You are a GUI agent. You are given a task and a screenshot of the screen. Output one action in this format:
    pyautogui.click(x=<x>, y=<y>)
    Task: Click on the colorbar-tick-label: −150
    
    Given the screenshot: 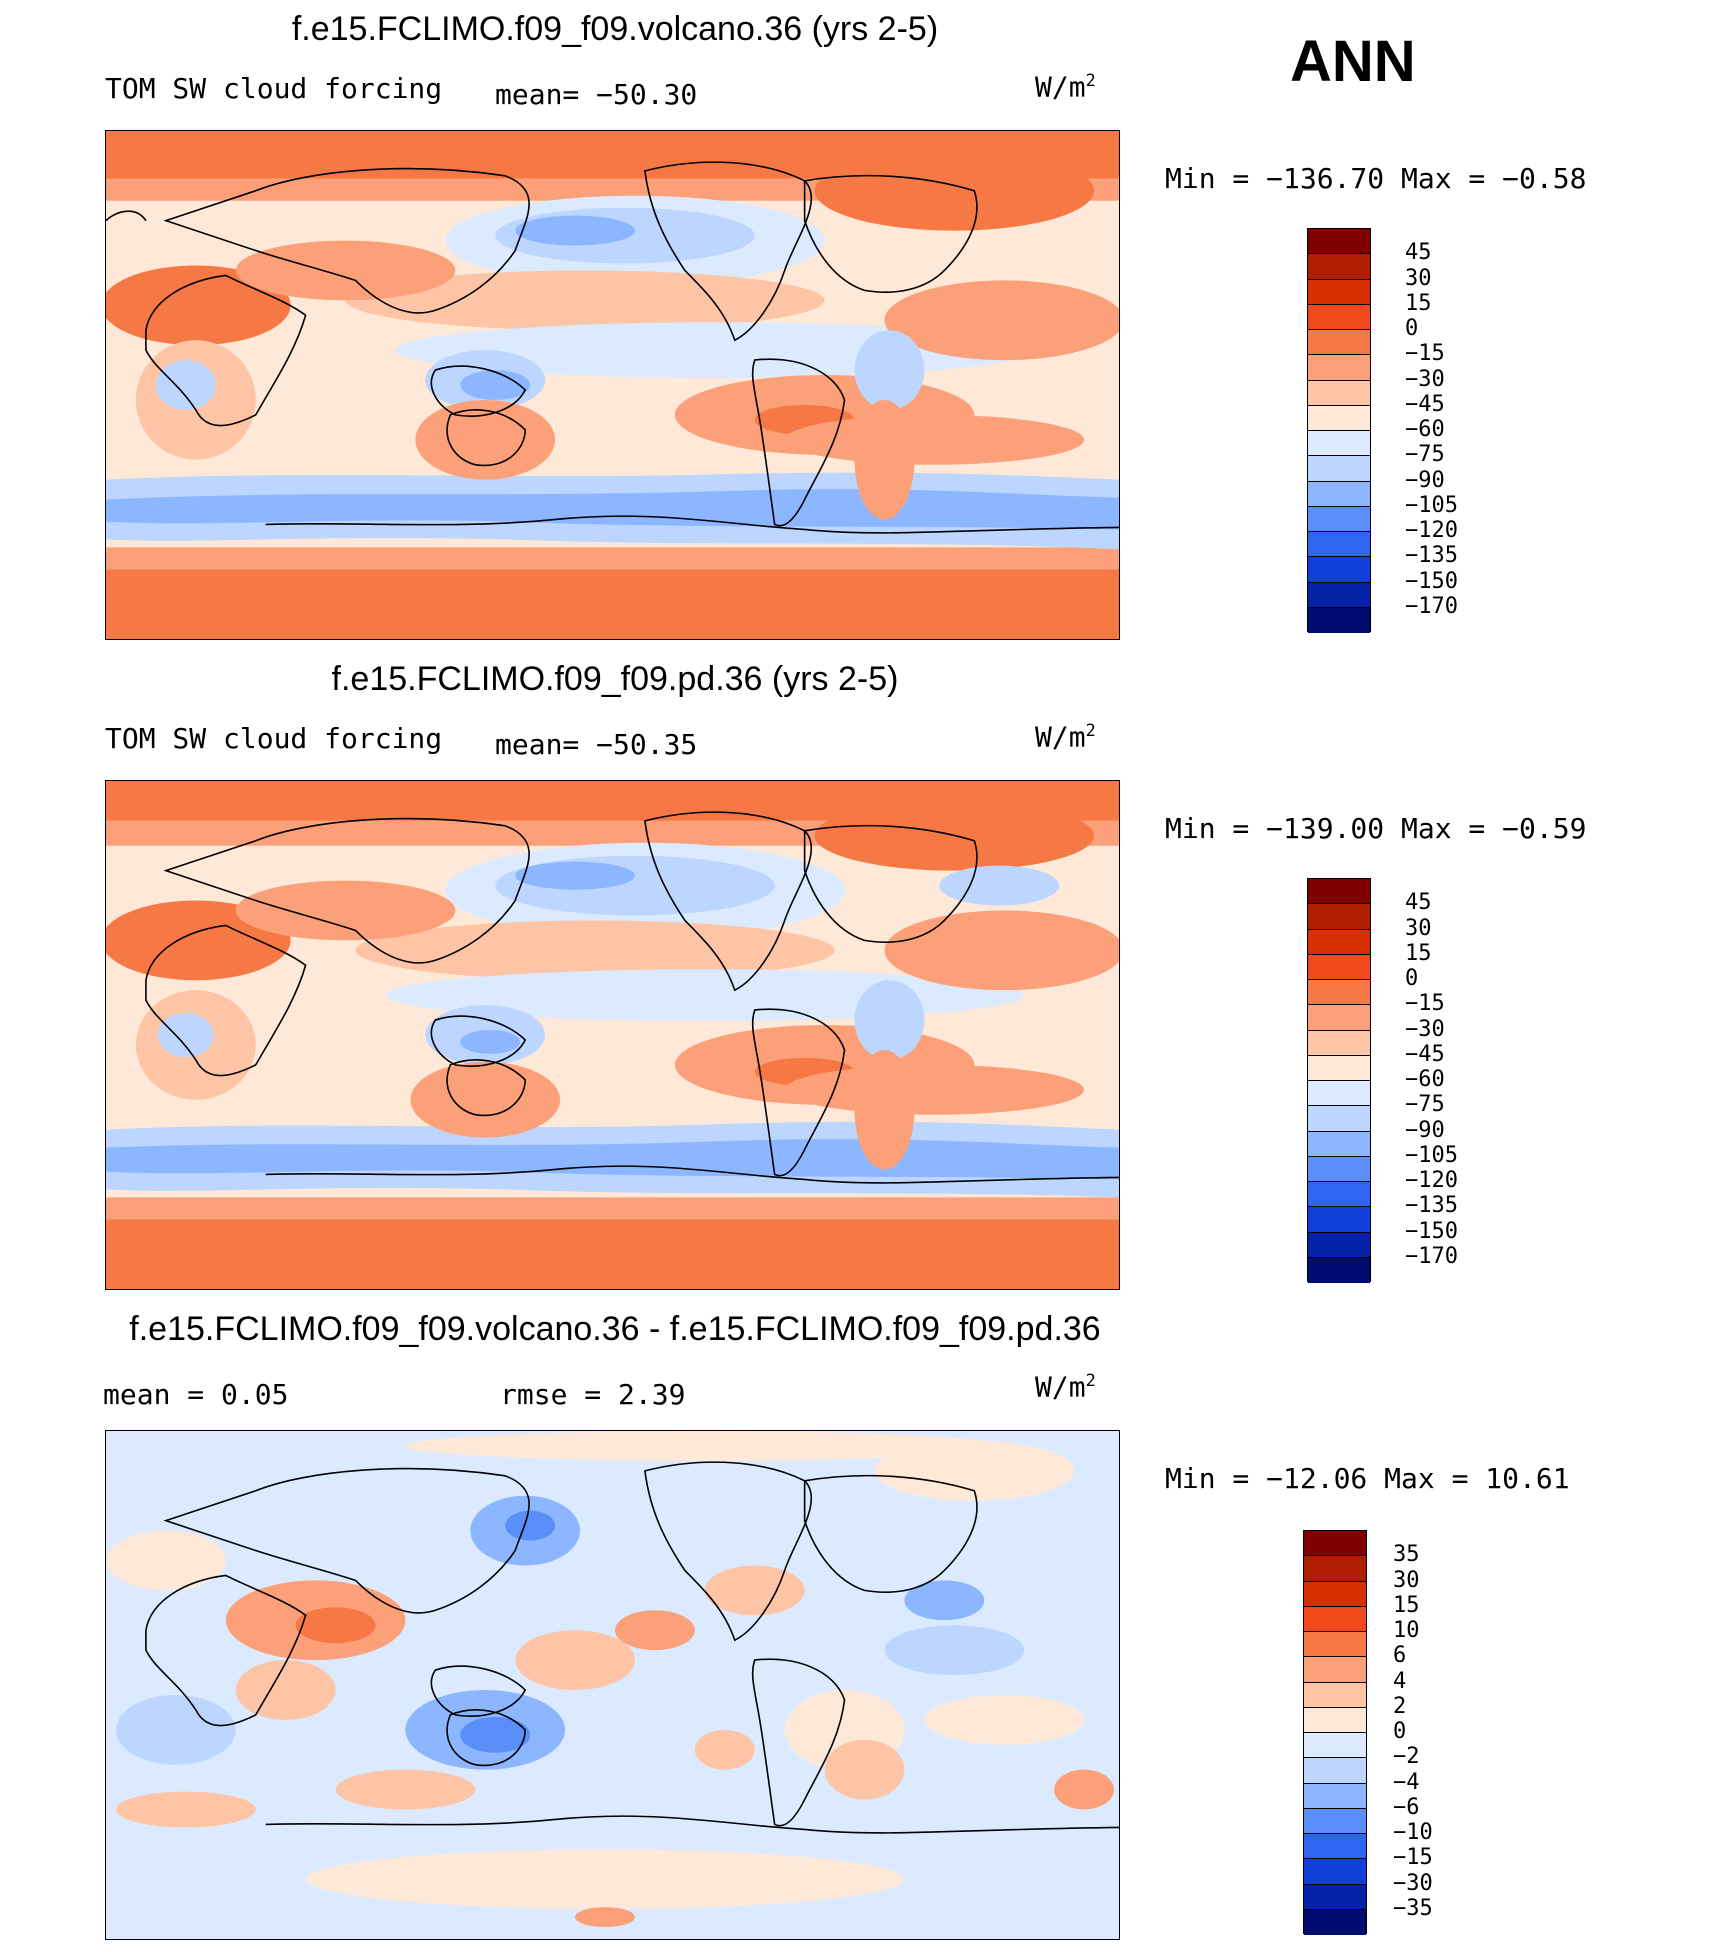 What is the action you would take?
    pyautogui.click(x=1431, y=581)
    